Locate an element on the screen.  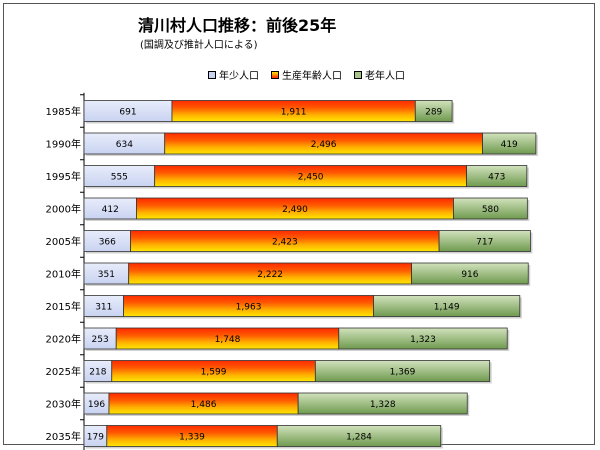
category-label: 2000年 is located at coordinates (63, 209).